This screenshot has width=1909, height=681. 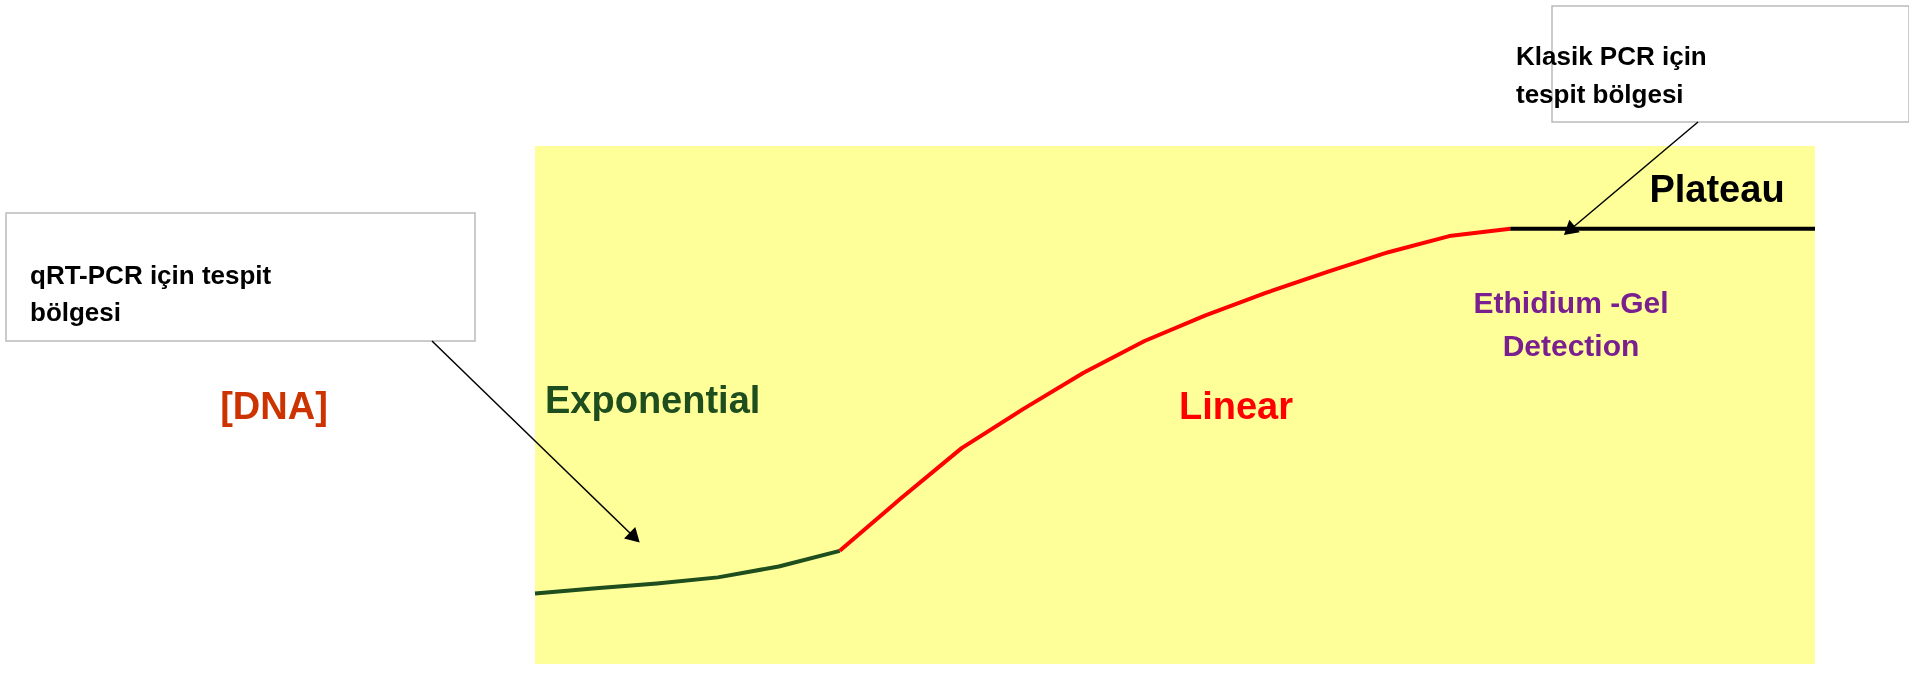 I want to click on series-label: Linear, so click(x=1236, y=406).